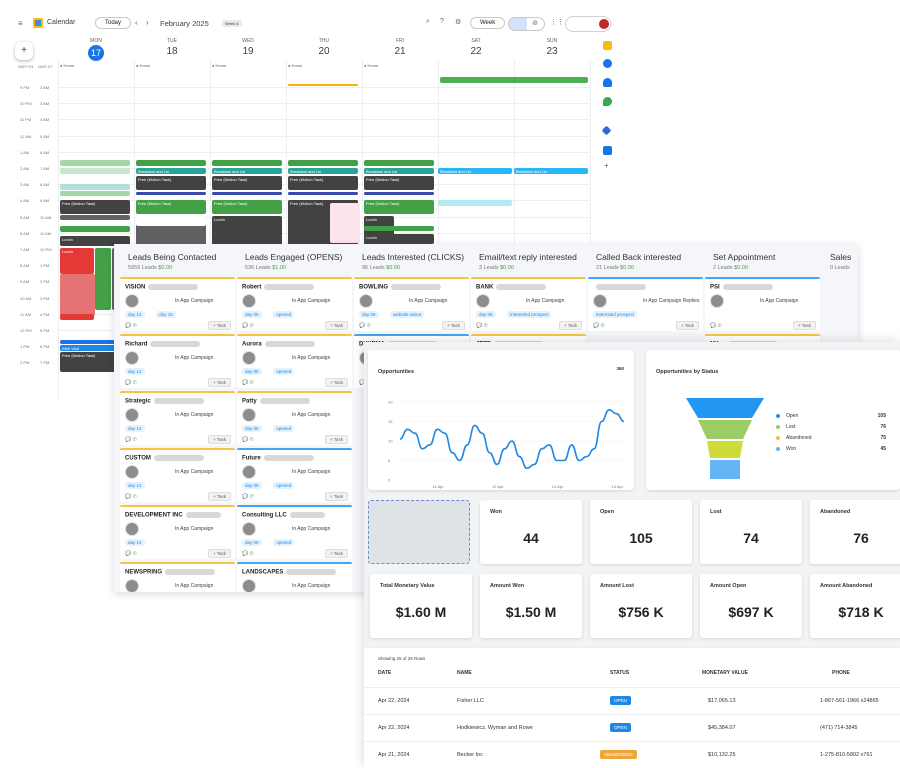 This screenshot has height=768, width=900. What do you see at coordinates (20, 23) in the screenshot?
I see `menu-icon: ≡` at bounding box center [20, 23].